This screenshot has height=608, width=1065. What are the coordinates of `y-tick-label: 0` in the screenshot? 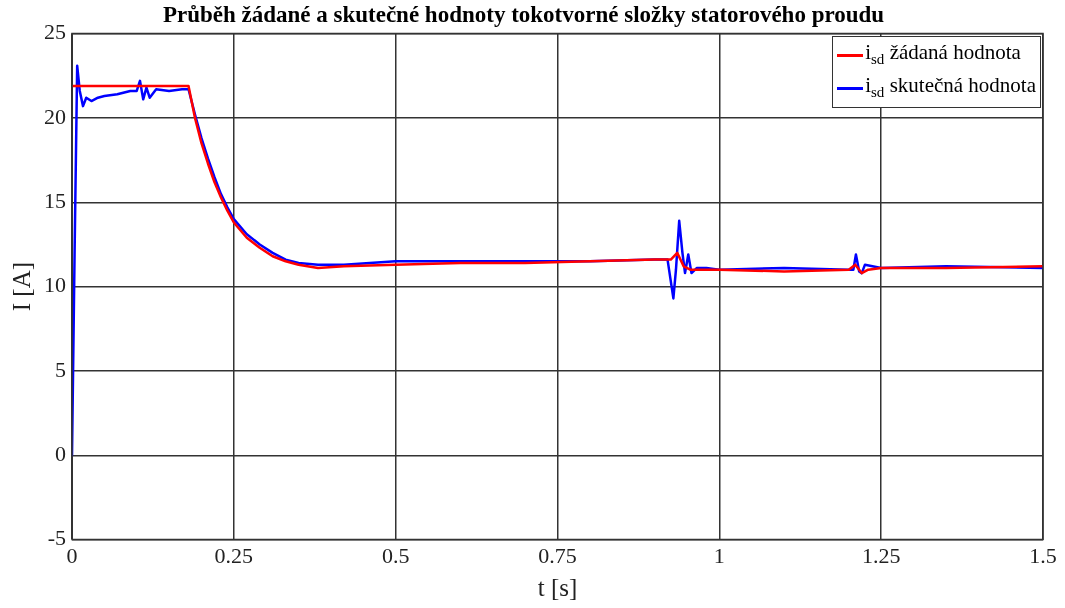 It's located at (60, 454).